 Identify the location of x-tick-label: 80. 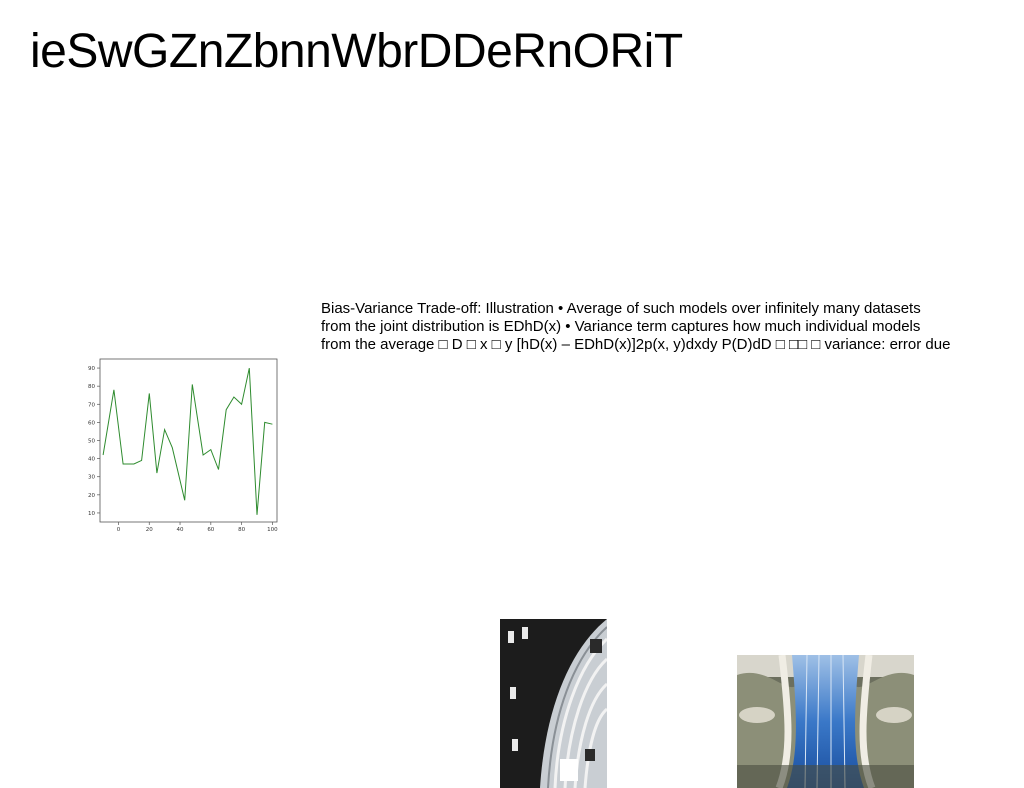
(241, 530).